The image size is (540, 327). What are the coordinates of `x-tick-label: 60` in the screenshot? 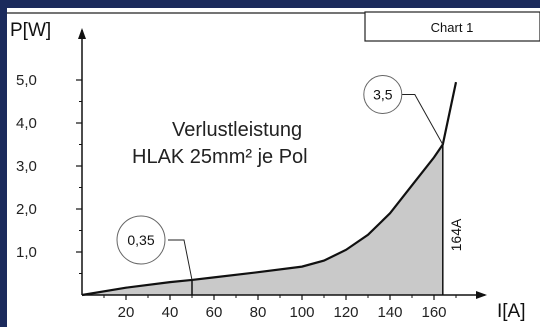 It's located at (214, 312).